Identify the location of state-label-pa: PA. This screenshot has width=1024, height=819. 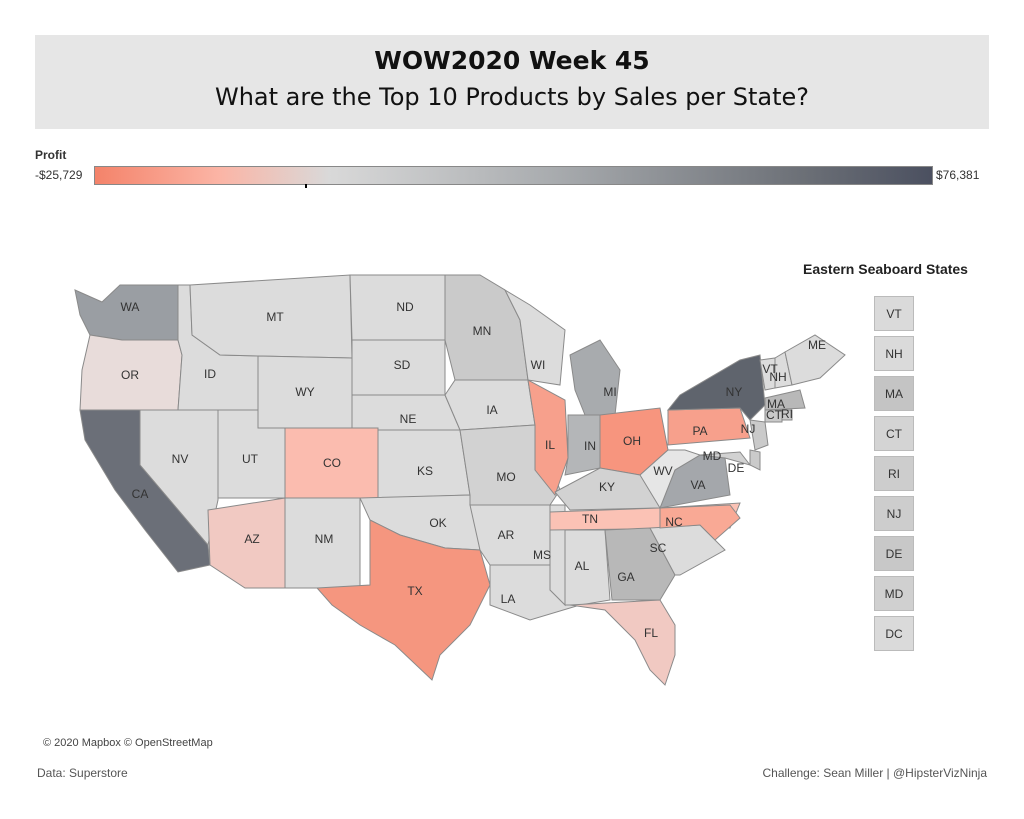
(699, 431).